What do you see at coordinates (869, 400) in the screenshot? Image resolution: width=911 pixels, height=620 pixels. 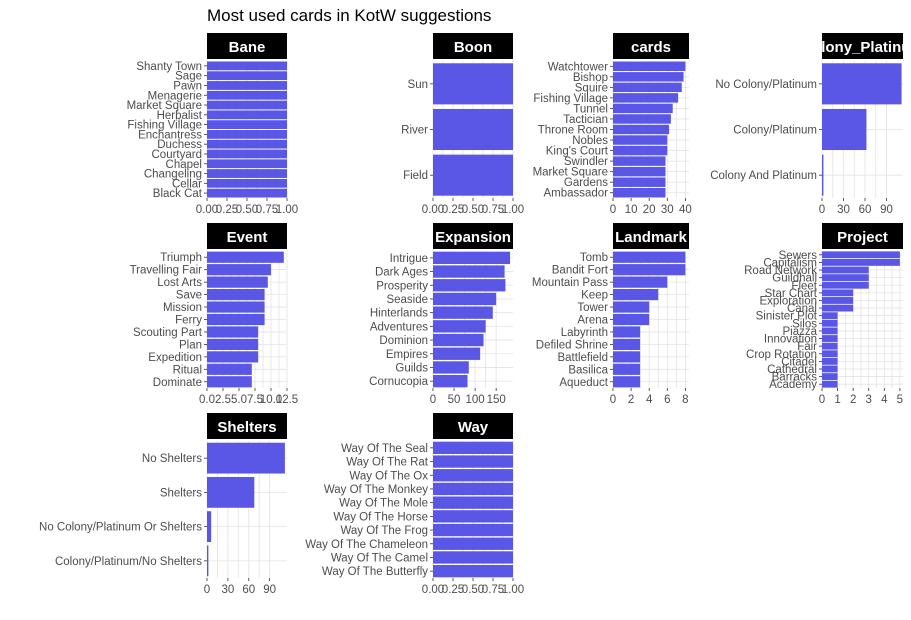 I see `x-tick-label: 3` at bounding box center [869, 400].